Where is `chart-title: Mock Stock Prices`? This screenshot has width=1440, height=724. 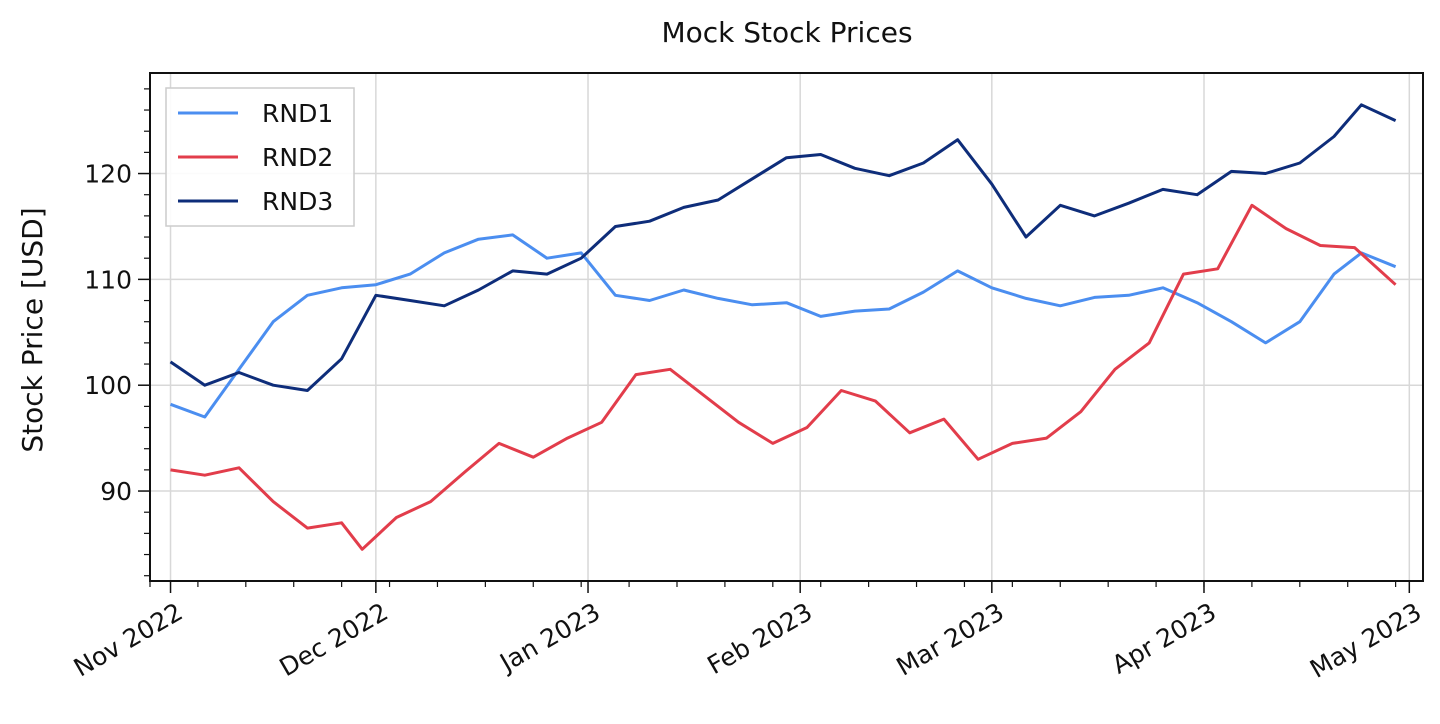 chart-title: Mock Stock Prices is located at coordinates (786, 32).